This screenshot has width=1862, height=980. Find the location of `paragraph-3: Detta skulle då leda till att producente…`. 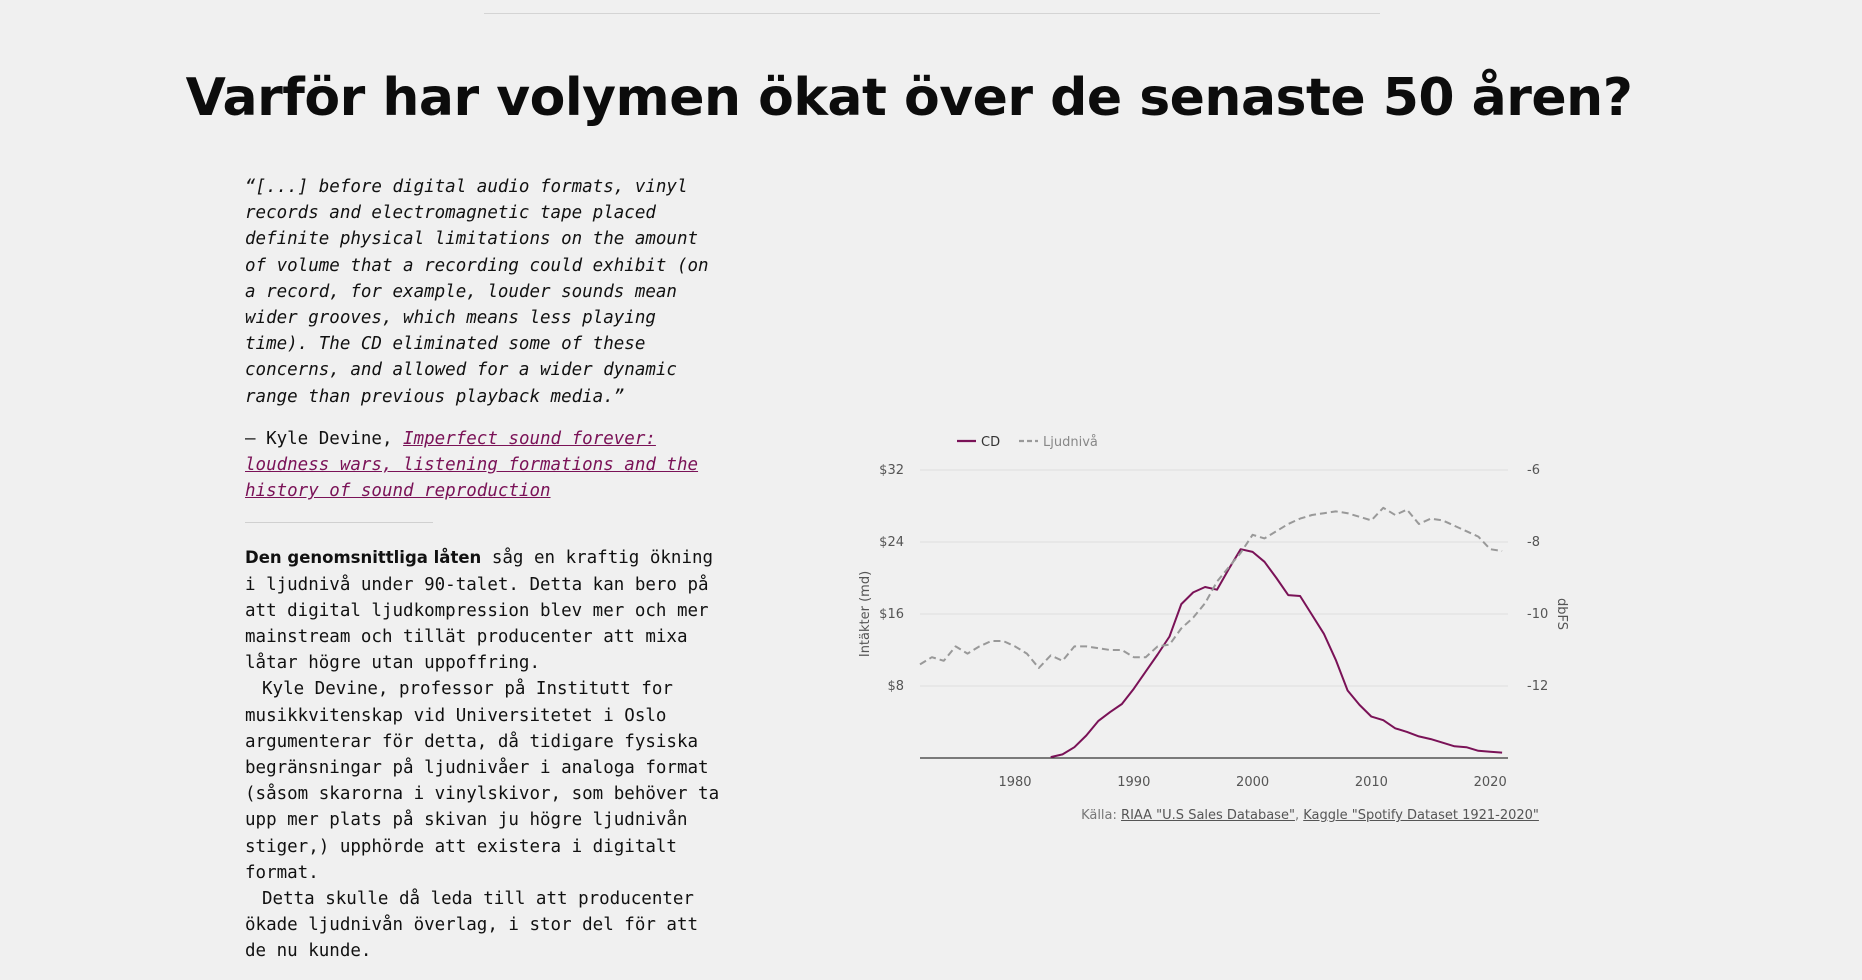

paragraph-3: Detta skulle då leda till att producente… is located at coordinates (472, 925).